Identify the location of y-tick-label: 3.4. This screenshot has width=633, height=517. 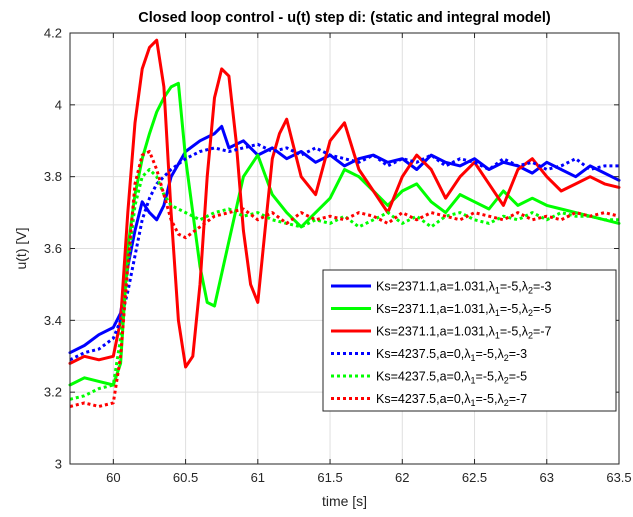
(53, 320).